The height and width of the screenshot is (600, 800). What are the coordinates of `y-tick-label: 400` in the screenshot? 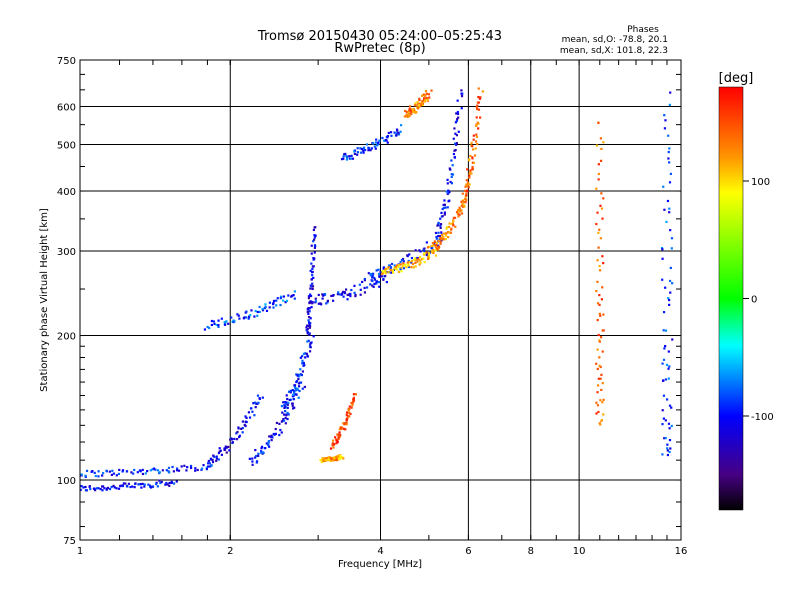 It's located at (66, 192).